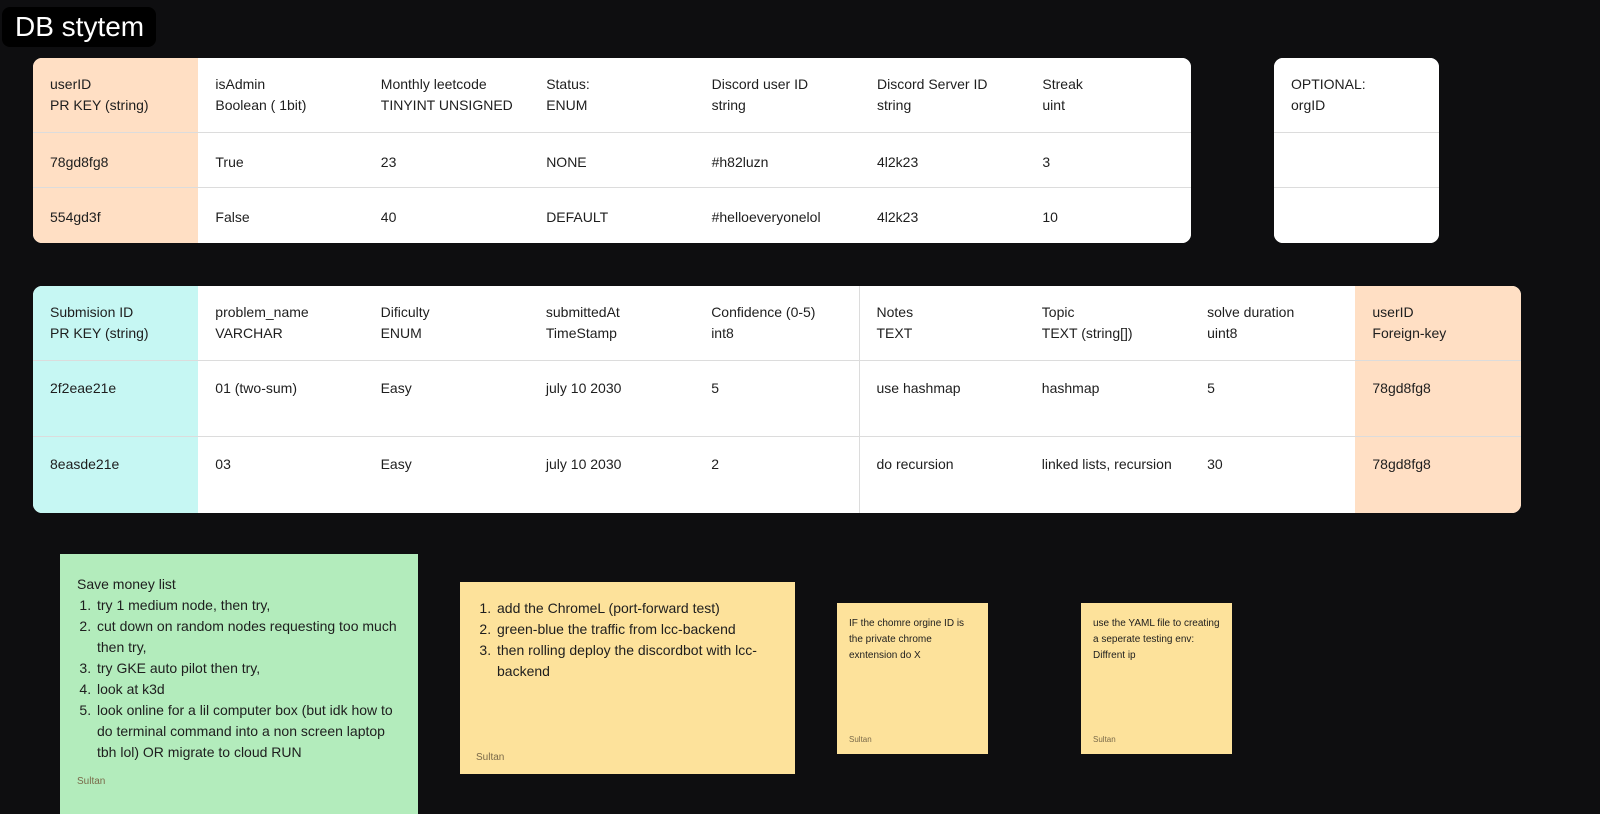 The image size is (1600, 814). Describe the element at coordinates (281, 475) in the screenshot. I see `table-cell: 03` at that location.